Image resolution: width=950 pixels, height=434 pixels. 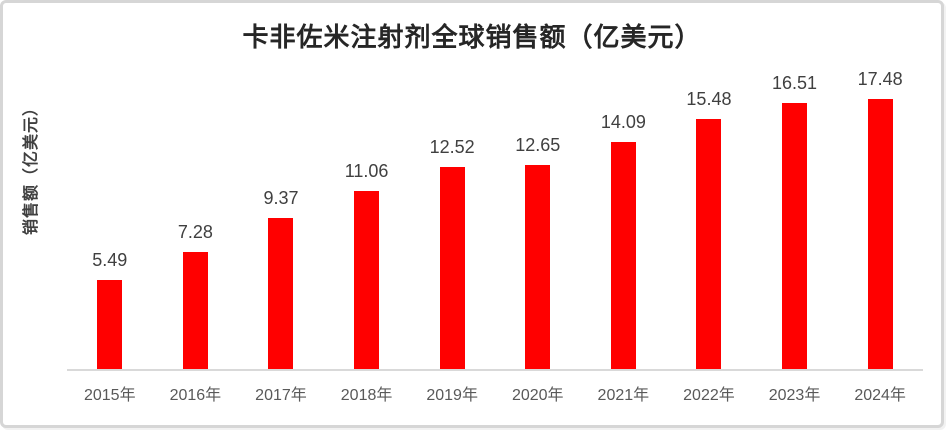 I want to click on x-tick-label: 2015年, so click(x=109, y=395).